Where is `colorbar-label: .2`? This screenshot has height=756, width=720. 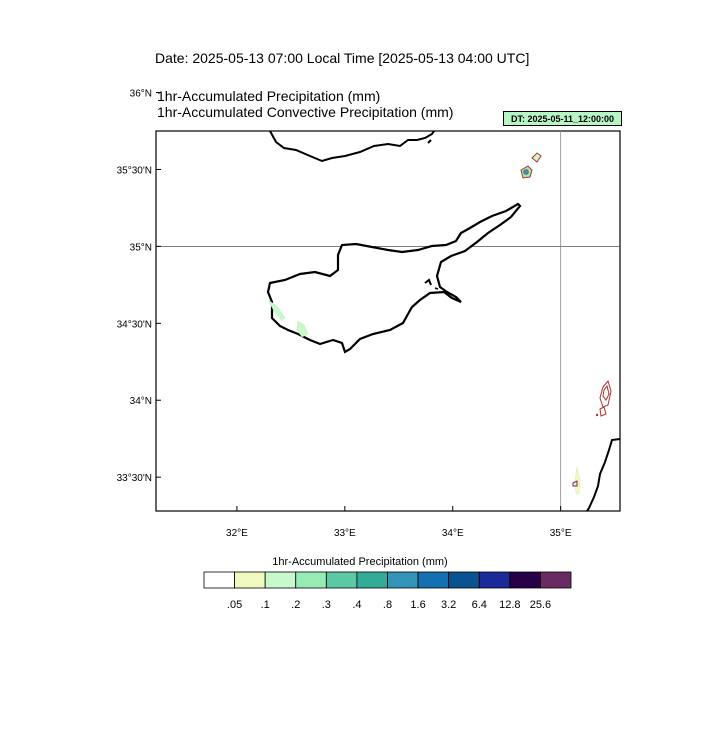 colorbar-label: .2 is located at coordinates (296, 605).